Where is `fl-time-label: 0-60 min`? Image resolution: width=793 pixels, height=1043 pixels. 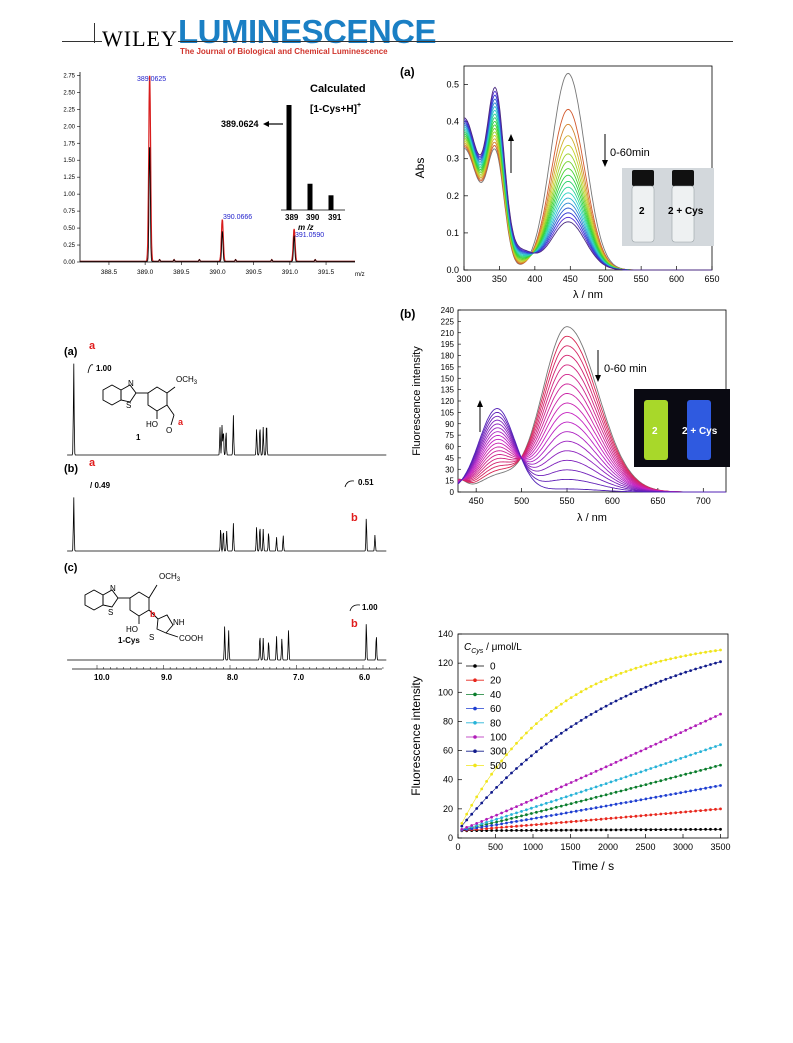
fl-time-label: 0-60 min is located at coordinates (625, 369).